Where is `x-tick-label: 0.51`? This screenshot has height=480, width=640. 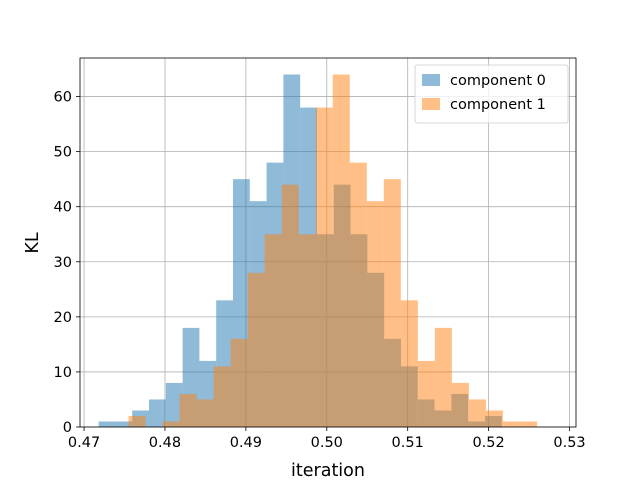 x-tick-label: 0.51 is located at coordinates (408, 443).